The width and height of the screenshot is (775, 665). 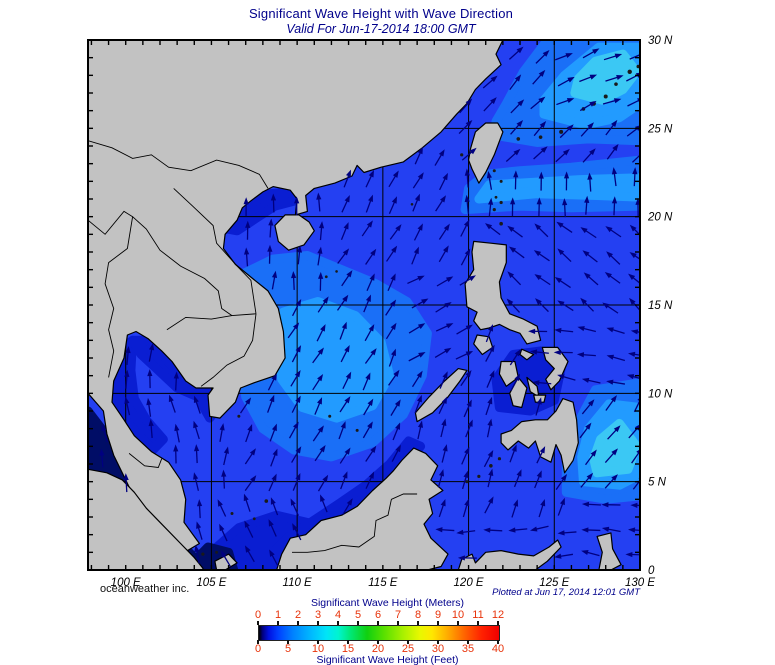 What do you see at coordinates (378, 615) in the screenshot?
I see `legend-meters-value-6: 6` at bounding box center [378, 615].